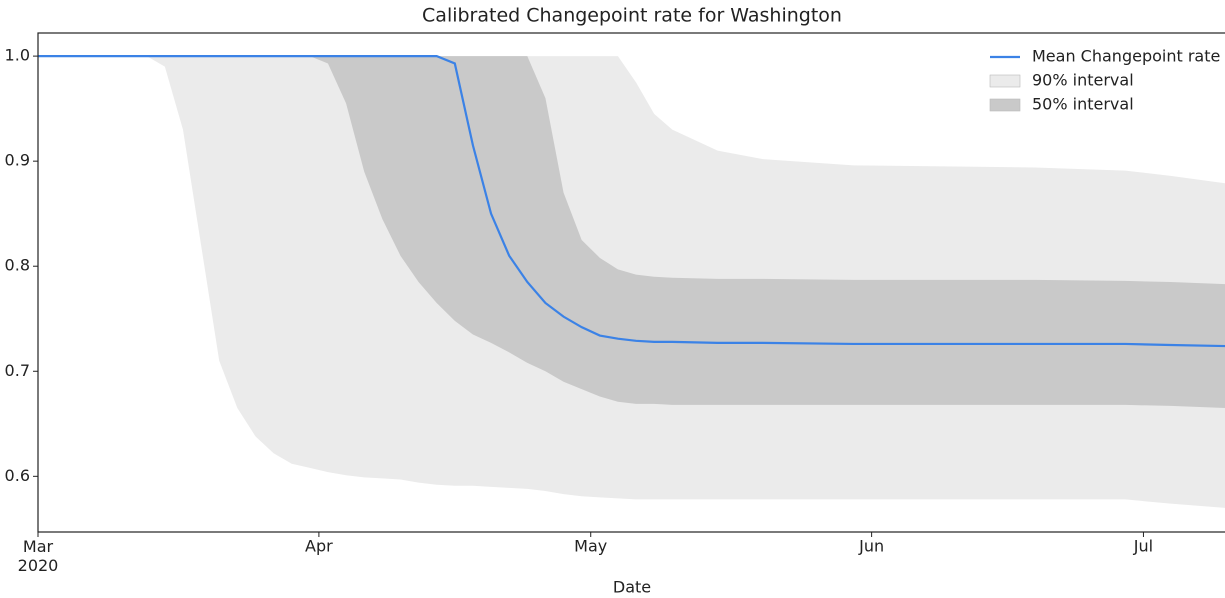 The image size is (1225, 598). I want to click on x-tick-label-line: Mar, so click(38, 546).